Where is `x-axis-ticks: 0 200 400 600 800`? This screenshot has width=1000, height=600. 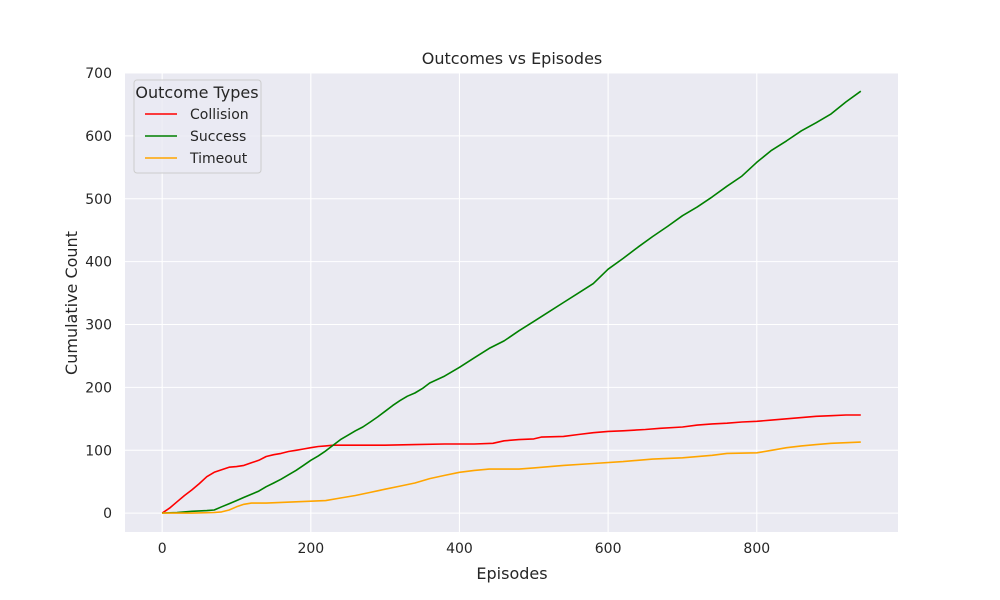
x-axis-ticks: 0 200 400 600 800 is located at coordinates (464, 549).